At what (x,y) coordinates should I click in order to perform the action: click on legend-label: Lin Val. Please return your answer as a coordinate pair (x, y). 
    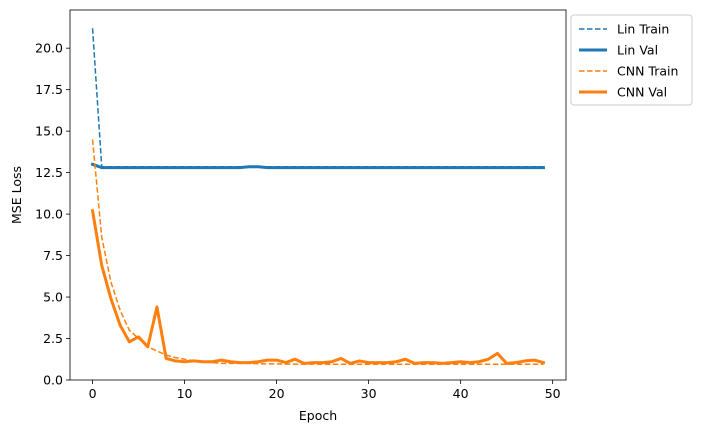
    Looking at the image, I should click on (637, 50).